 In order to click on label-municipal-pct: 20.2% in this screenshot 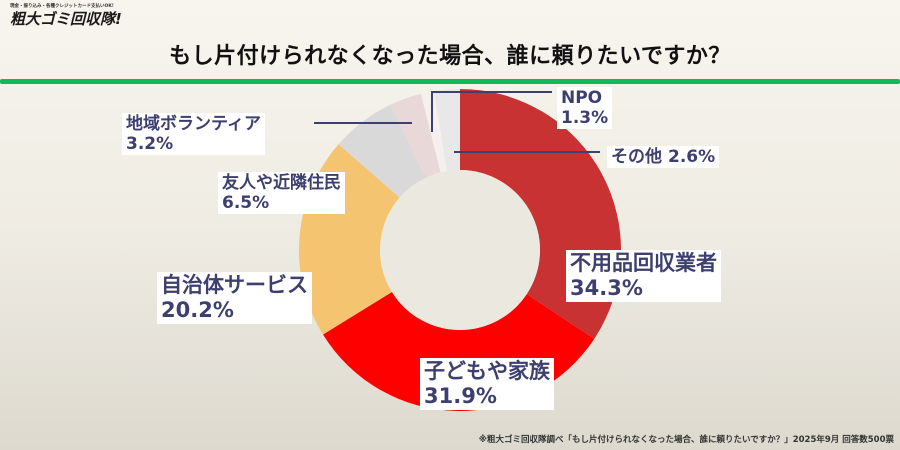, I will do `click(197, 309)`.